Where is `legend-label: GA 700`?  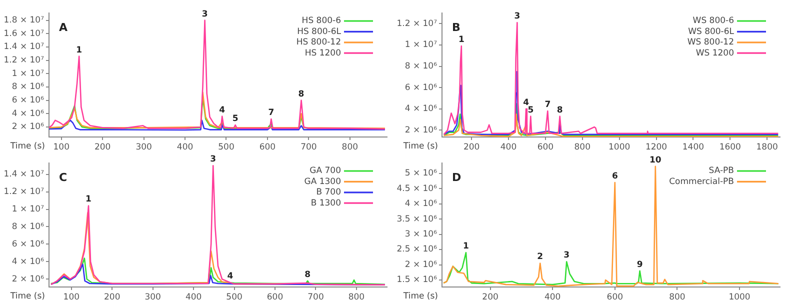
legend-label: GA 700 is located at coordinates (325, 171).